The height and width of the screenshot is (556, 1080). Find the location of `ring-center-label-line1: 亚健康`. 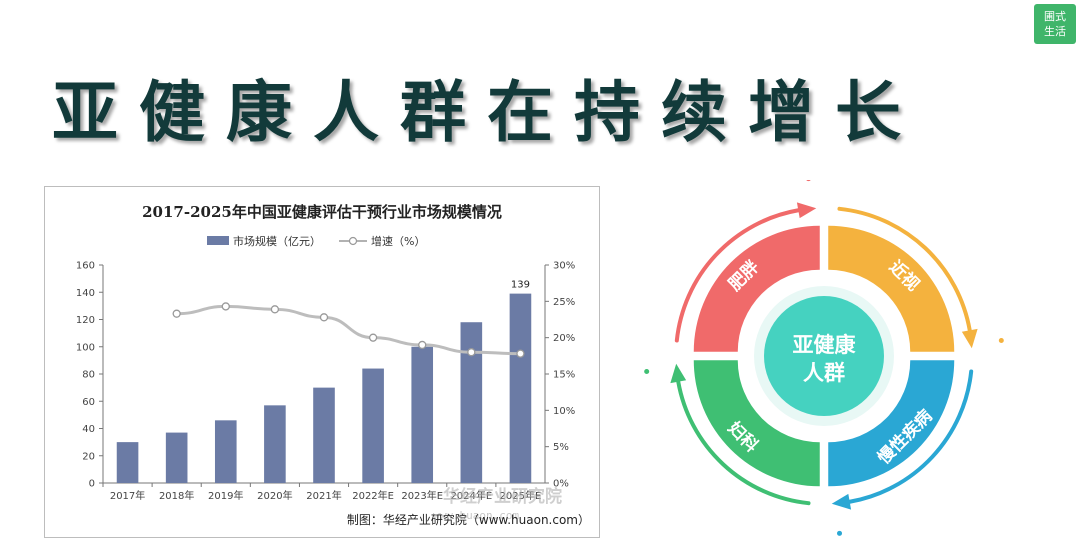

ring-center-label-line1: 亚健康 is located at coordinates (825, 345).